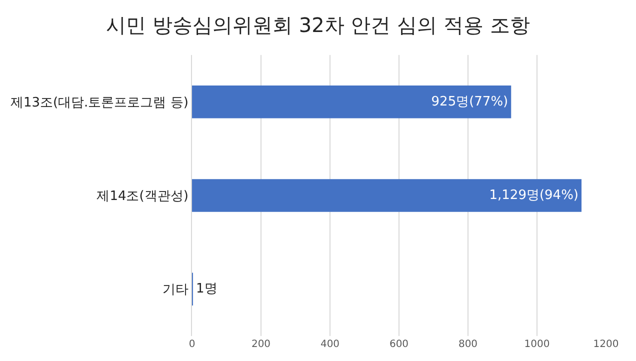  Describe the element at coordinates (534, 195) in the screenshot. I see `data-label: 1,129명(94%)` at that location.